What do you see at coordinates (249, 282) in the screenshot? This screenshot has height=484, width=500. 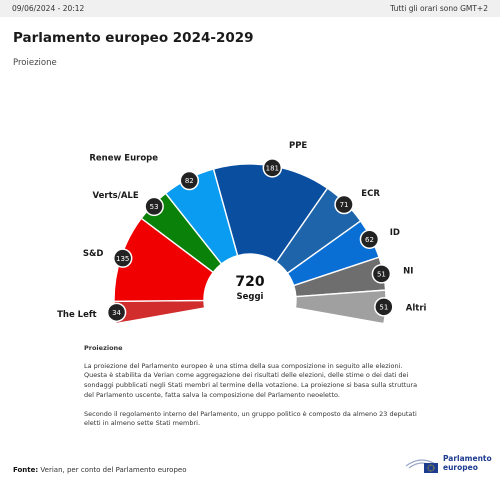 I see `total-seats: 720` at bounding box center [249, 282].